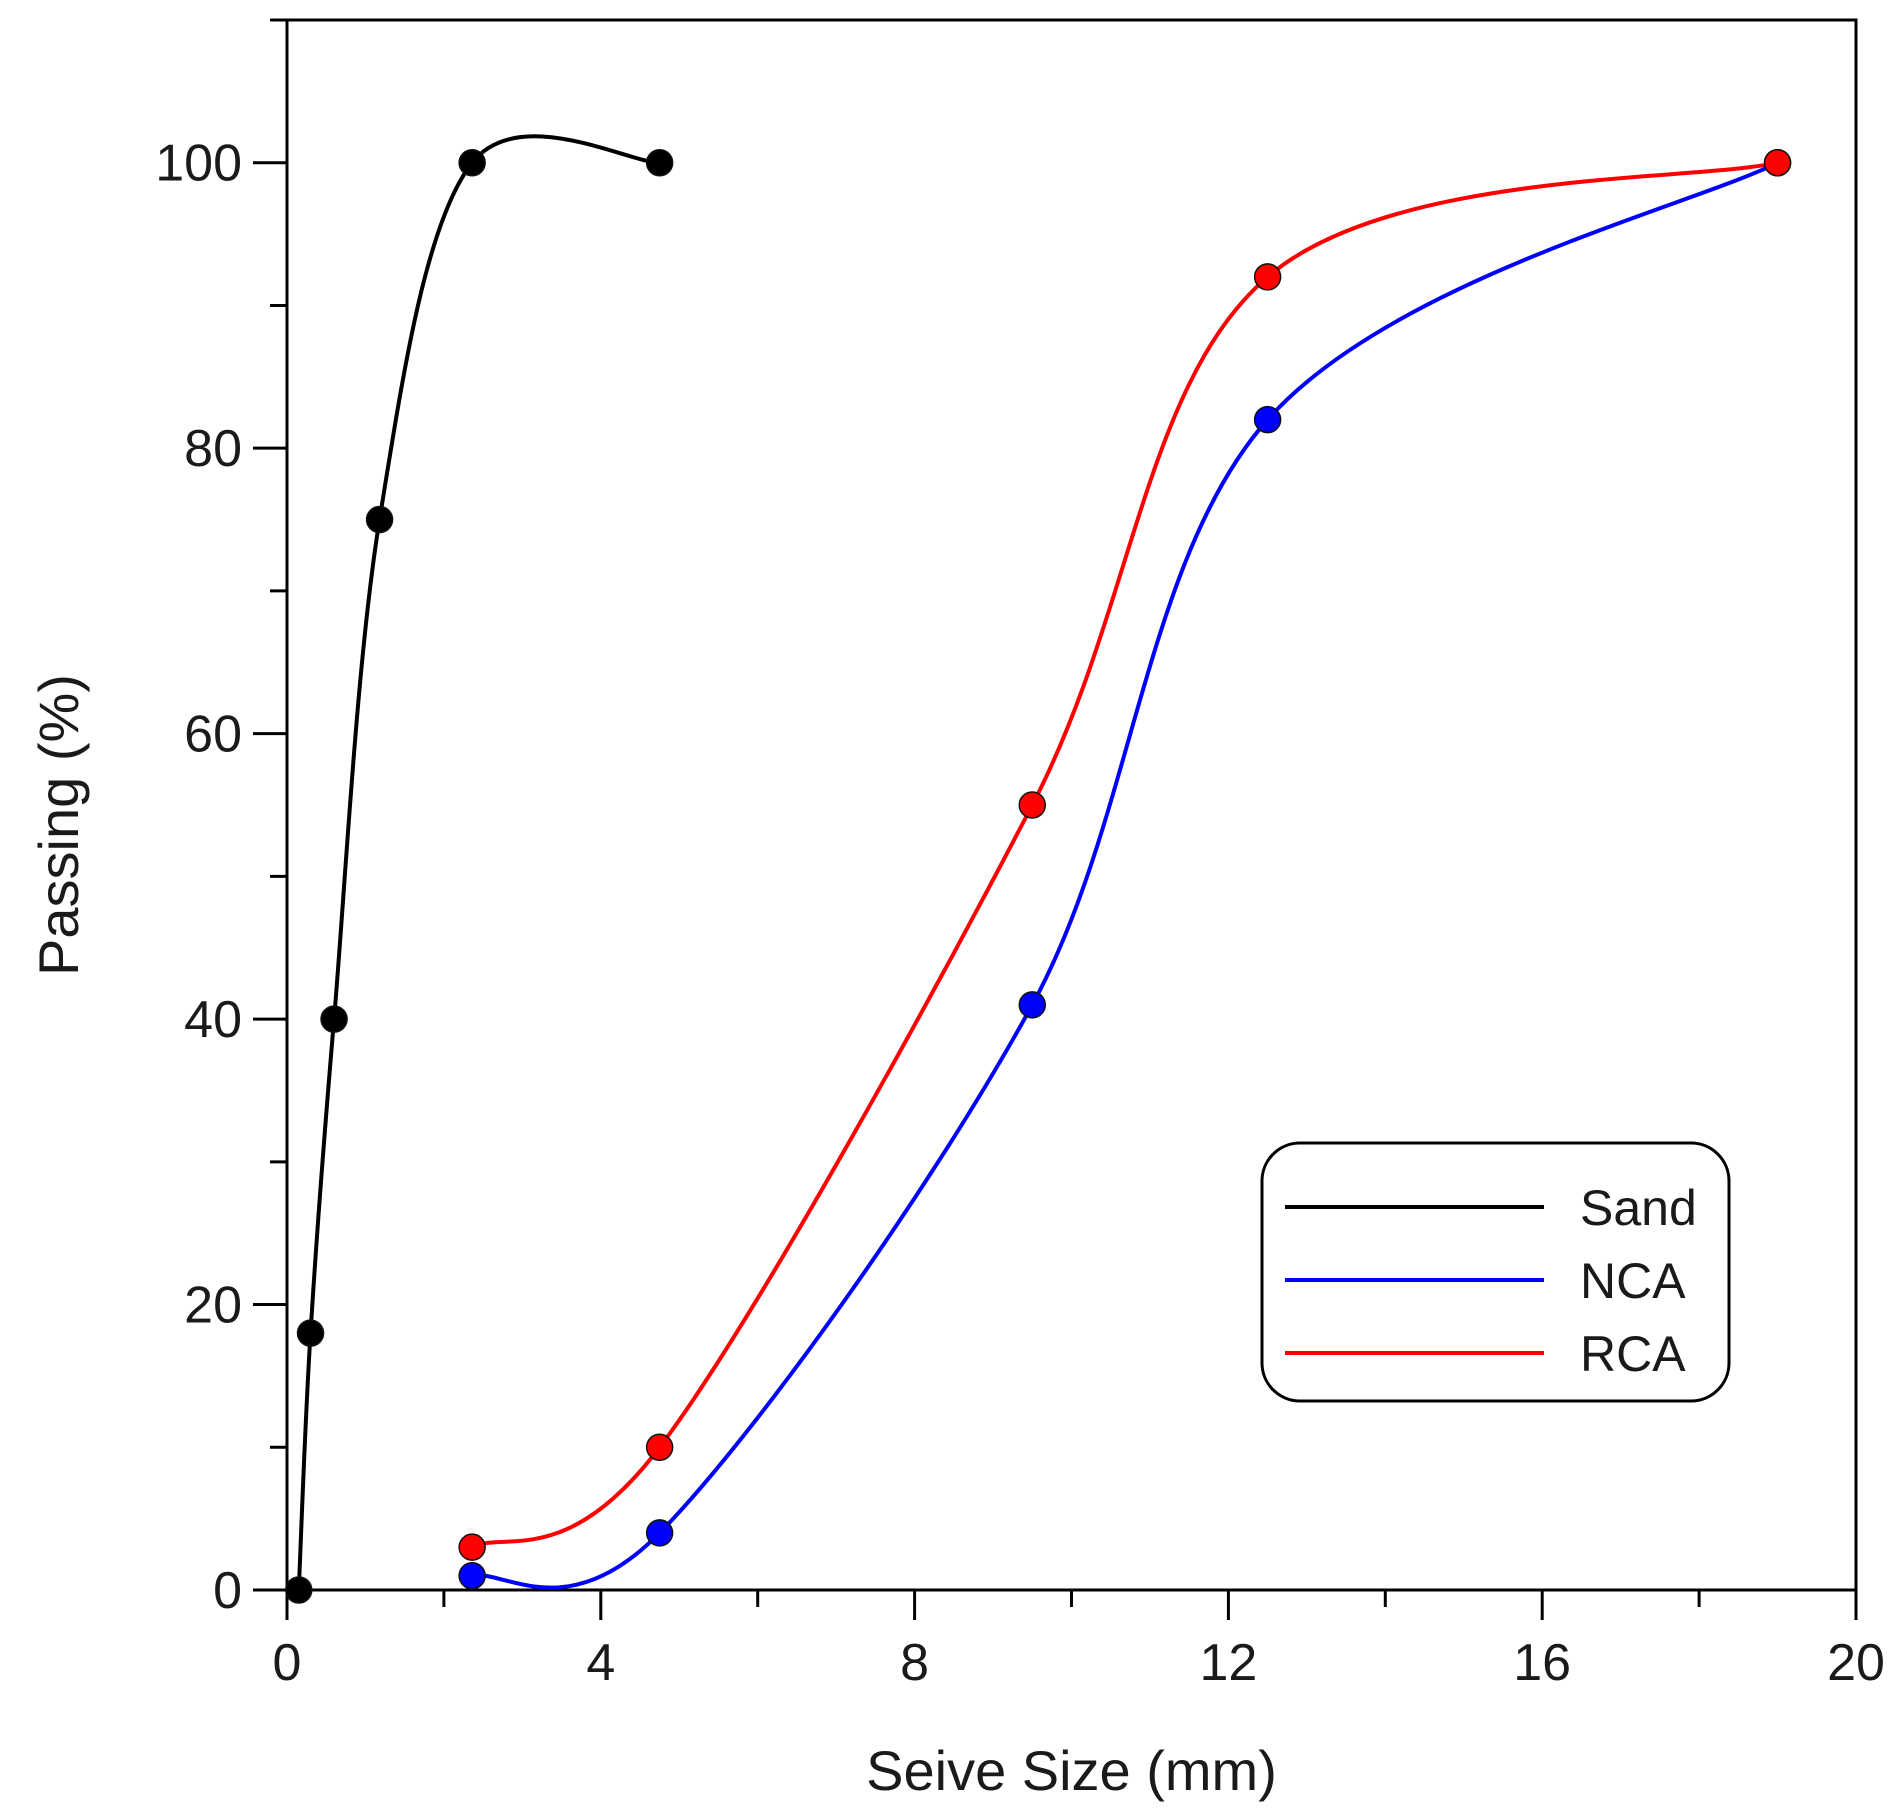 Image resolution: width=1890 pixels, height=1809 pixels. Describe the element at coordinates (1071, 1770) in the screenshot. I see `x-axis-title: Seive Size (mm)` at that location.